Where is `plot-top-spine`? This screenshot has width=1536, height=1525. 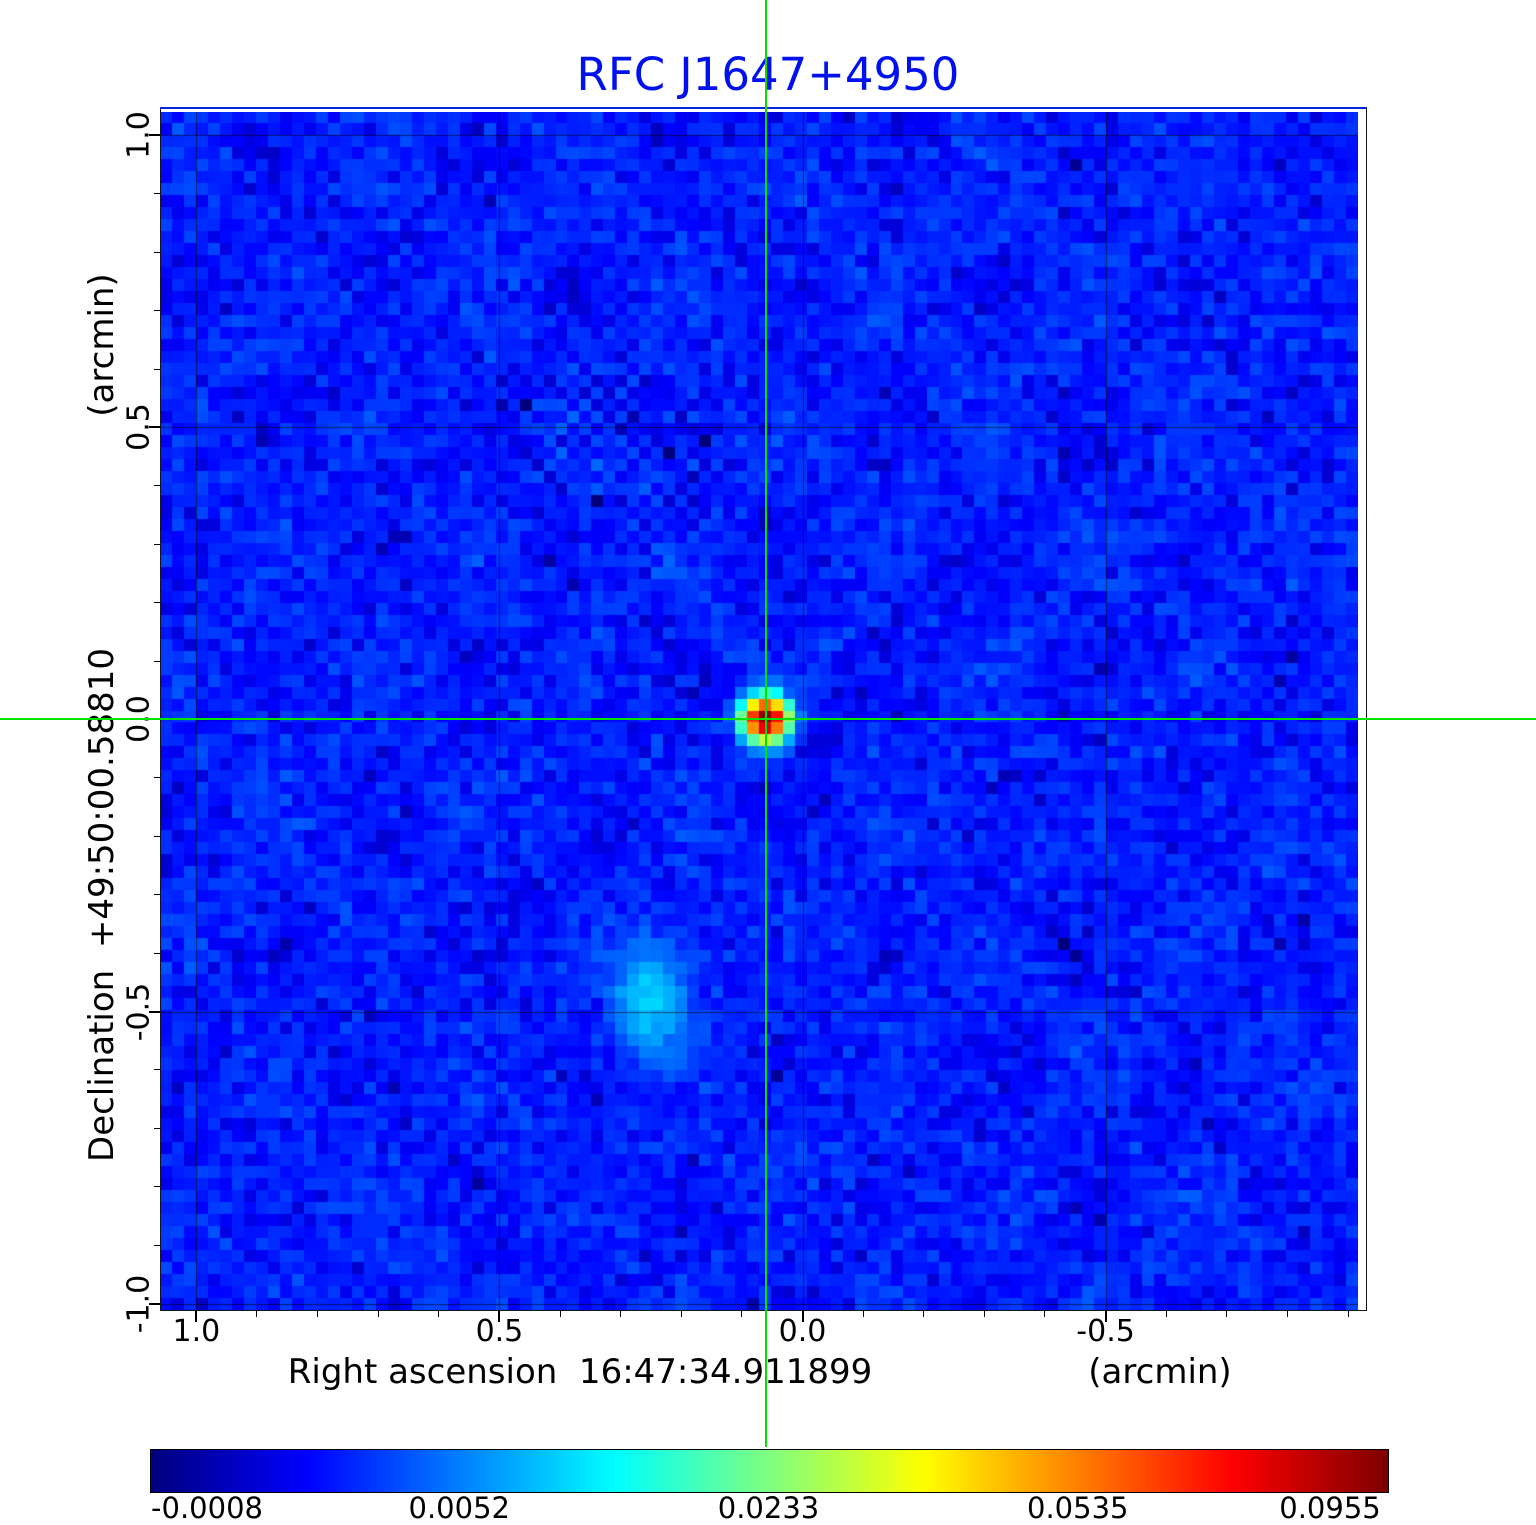
plot-top-spine is located at coordinates (763, 108).